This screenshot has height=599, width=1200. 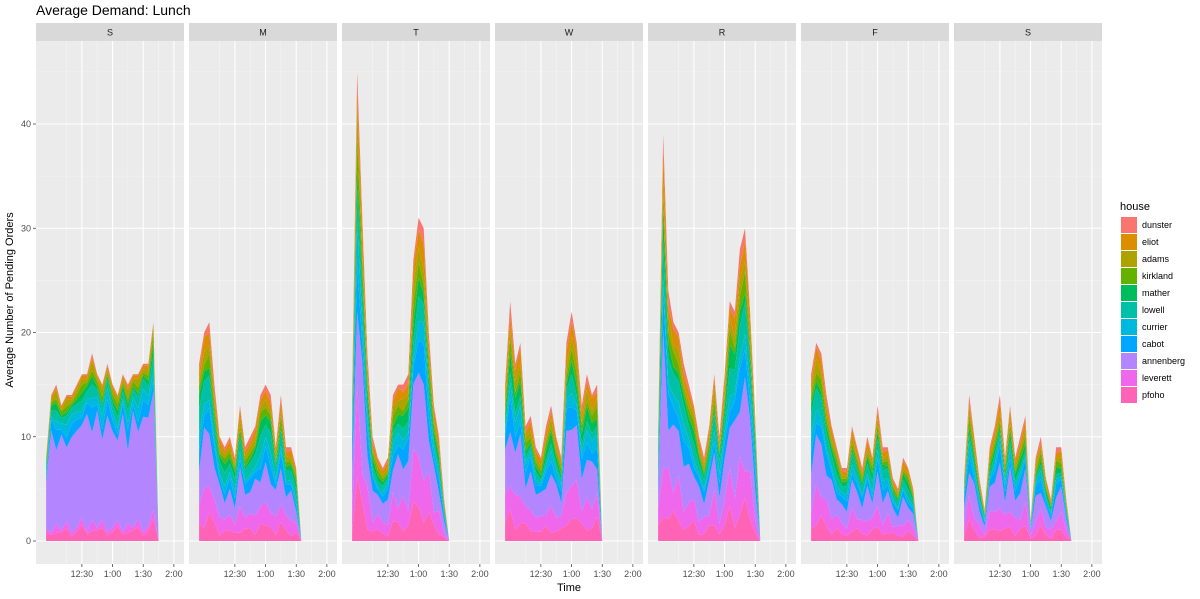 What do you see at coordinates (1129, 225) in the screenshot?
I see `legend-swatch-dunster` at bounding box center [1129, 225].